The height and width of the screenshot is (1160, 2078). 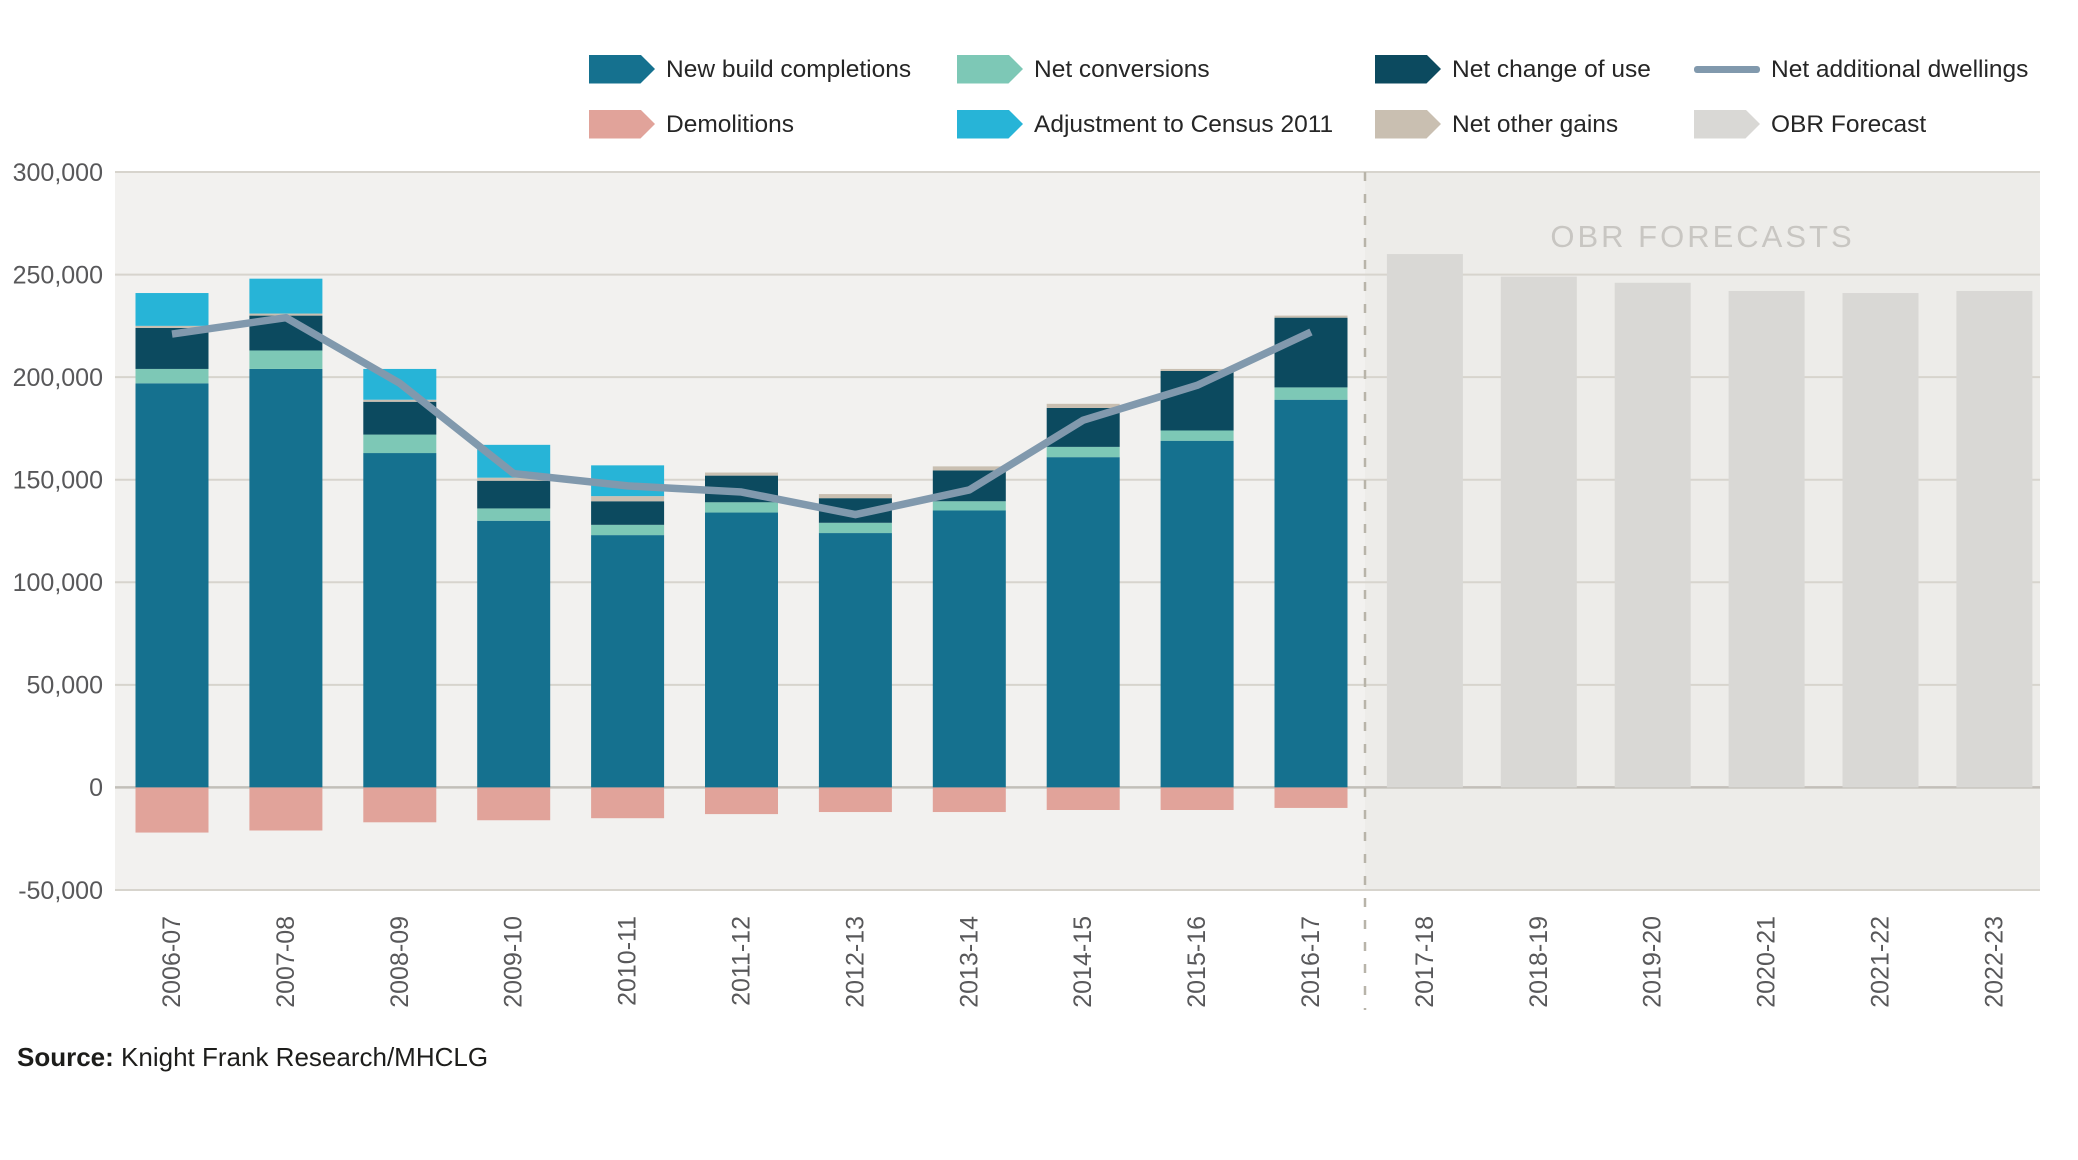 What do you see at coordinates (1849, 124) in the screenshot?
I see `legend-label: OBR Forecast` at bounding box center [1849, 124].